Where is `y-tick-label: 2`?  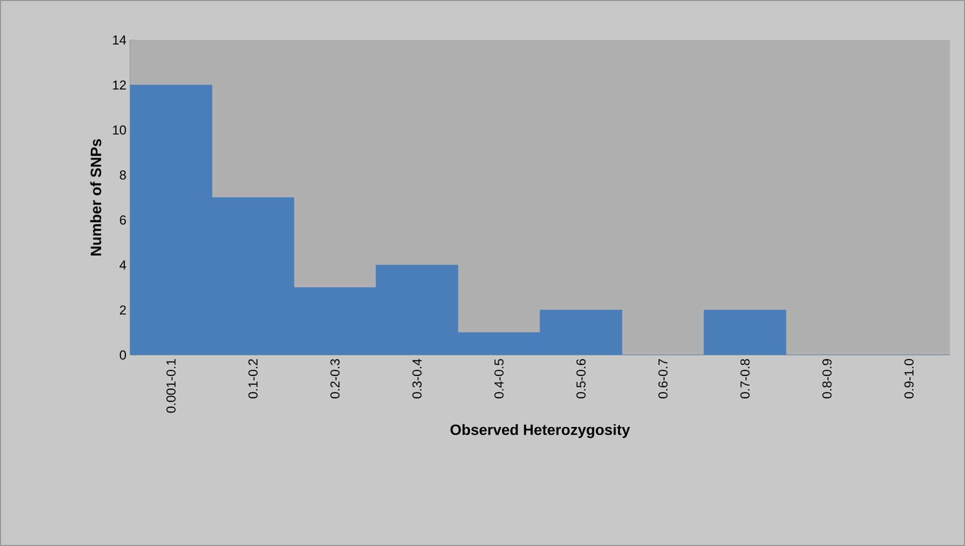 y-tick-label: 2 is located at coordinates (123, 310).